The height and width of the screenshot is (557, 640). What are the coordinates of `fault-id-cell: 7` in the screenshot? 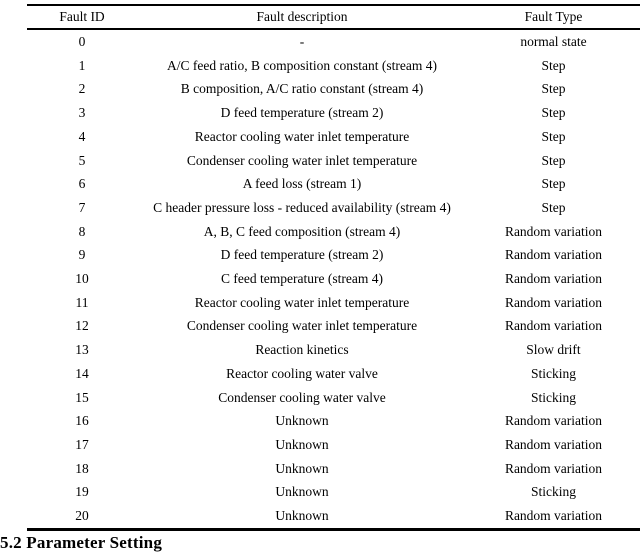 It's located at (82, 207).